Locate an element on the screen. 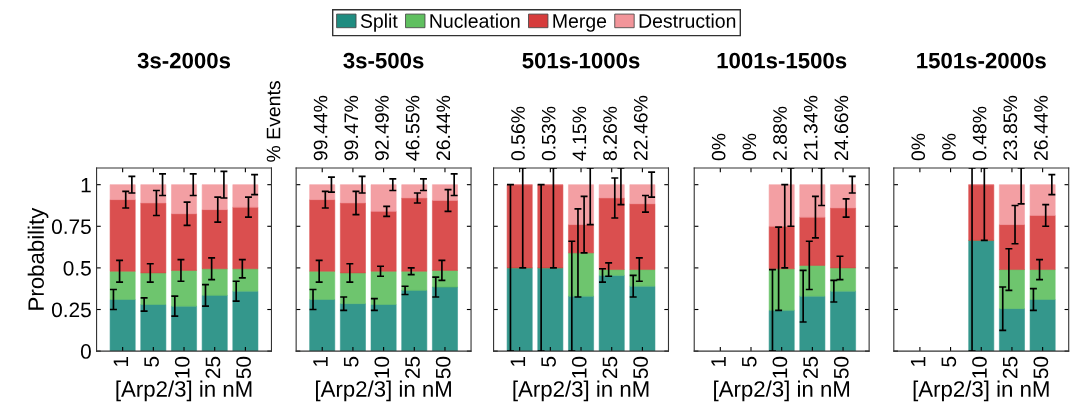  chart-title: 501s-1000s is located at coordinates (581, 60).